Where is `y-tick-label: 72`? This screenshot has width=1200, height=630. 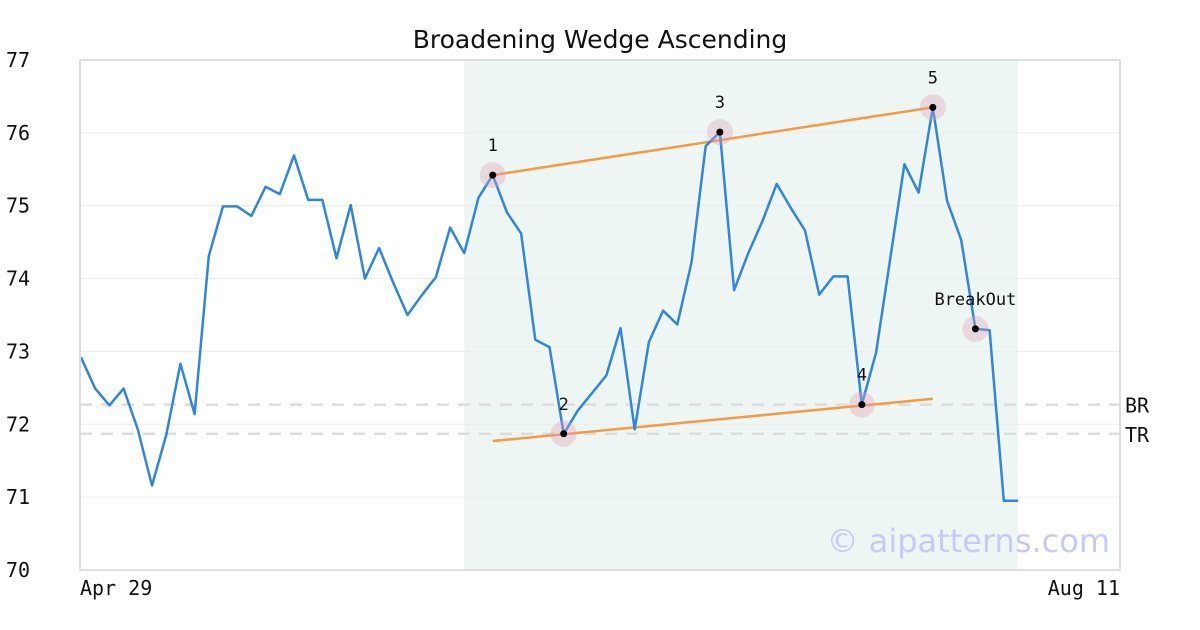
y-tick-label: 72 is located at coordinates (18, 424).